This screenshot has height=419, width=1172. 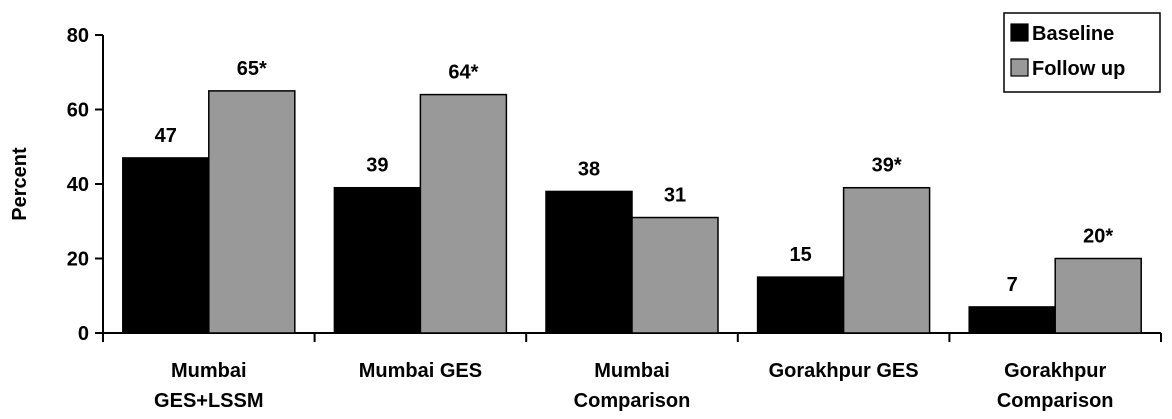 I want to click on legend-box, so click(x=1082, y=52).